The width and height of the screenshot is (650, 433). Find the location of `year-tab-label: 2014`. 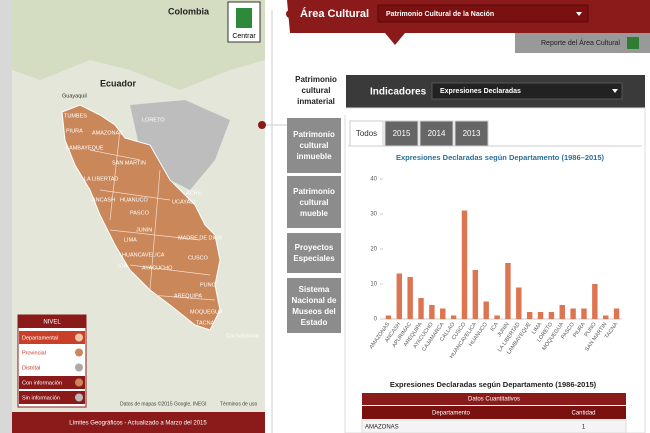

year-tab-label: 2014 is located at coordinates (437, 133).